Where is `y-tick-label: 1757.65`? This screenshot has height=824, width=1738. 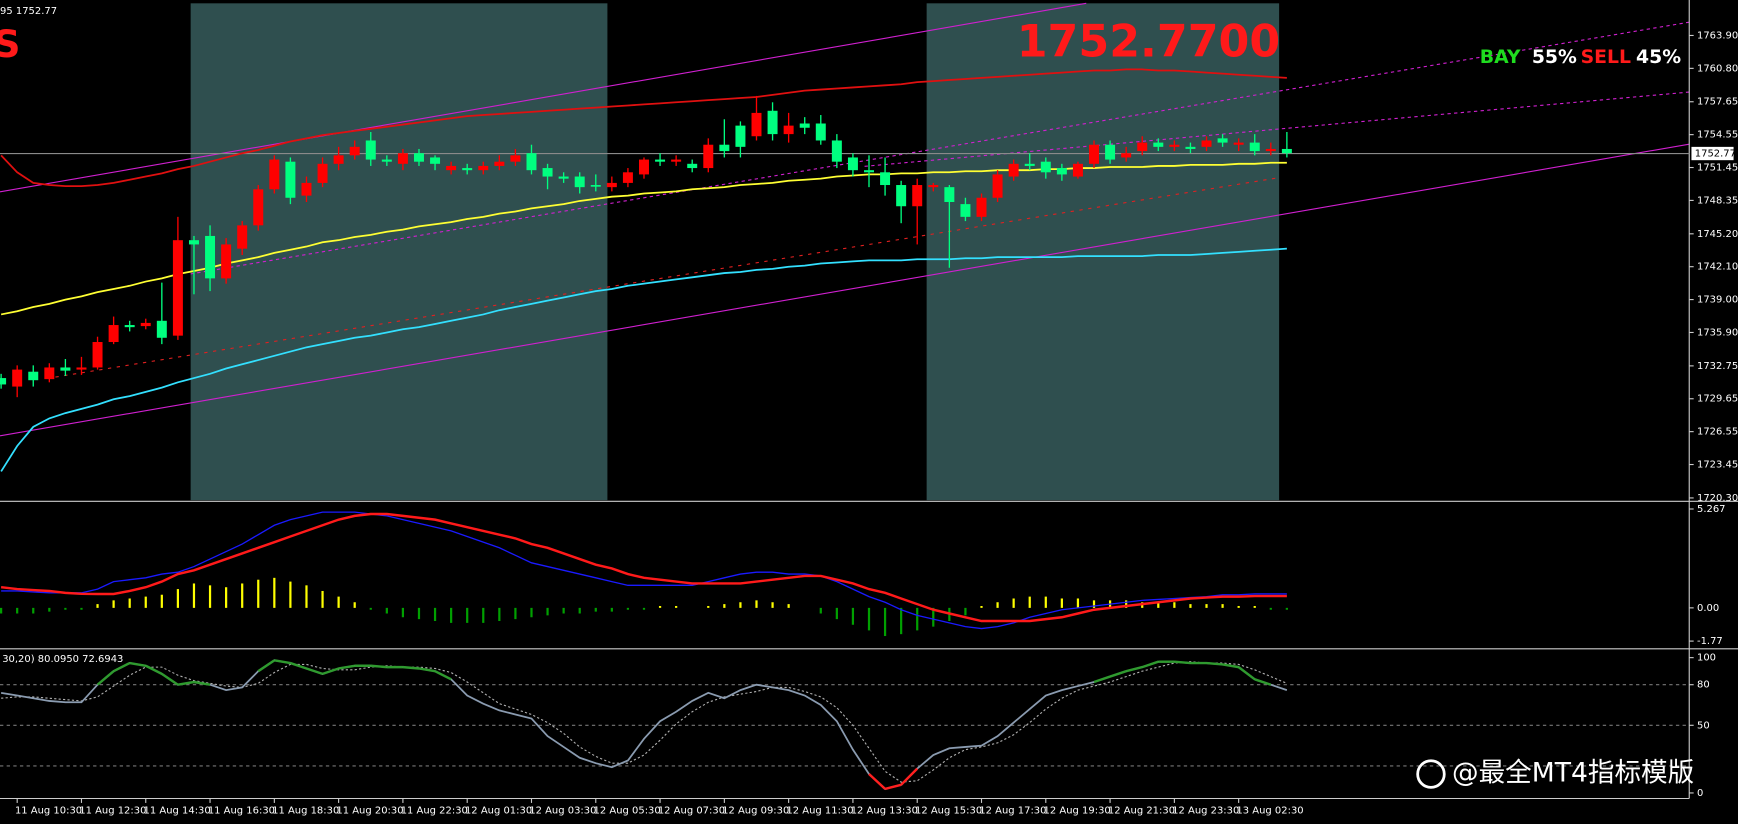 y-tick-label: 1757.65 is located at coordinates (1717, 102).